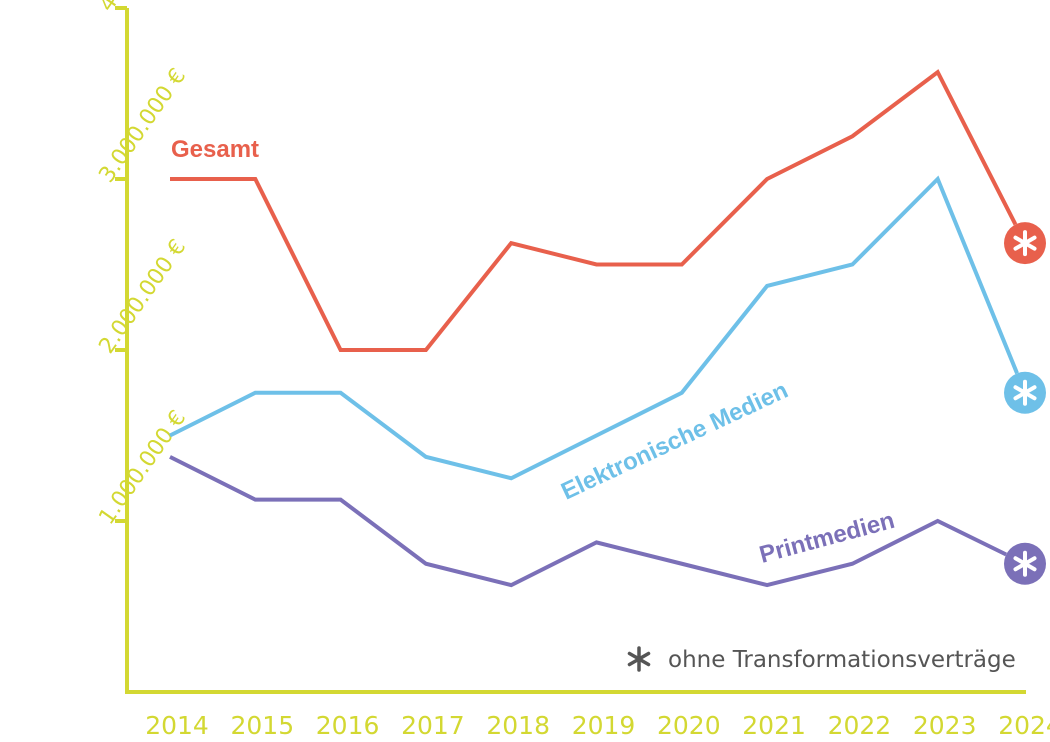 The image size is (1050, 742). What do you see at coordinates (827, 538) in the screenshot?
I see `series-label-printmedien: Printmedien` at bounding box center [827, 538].